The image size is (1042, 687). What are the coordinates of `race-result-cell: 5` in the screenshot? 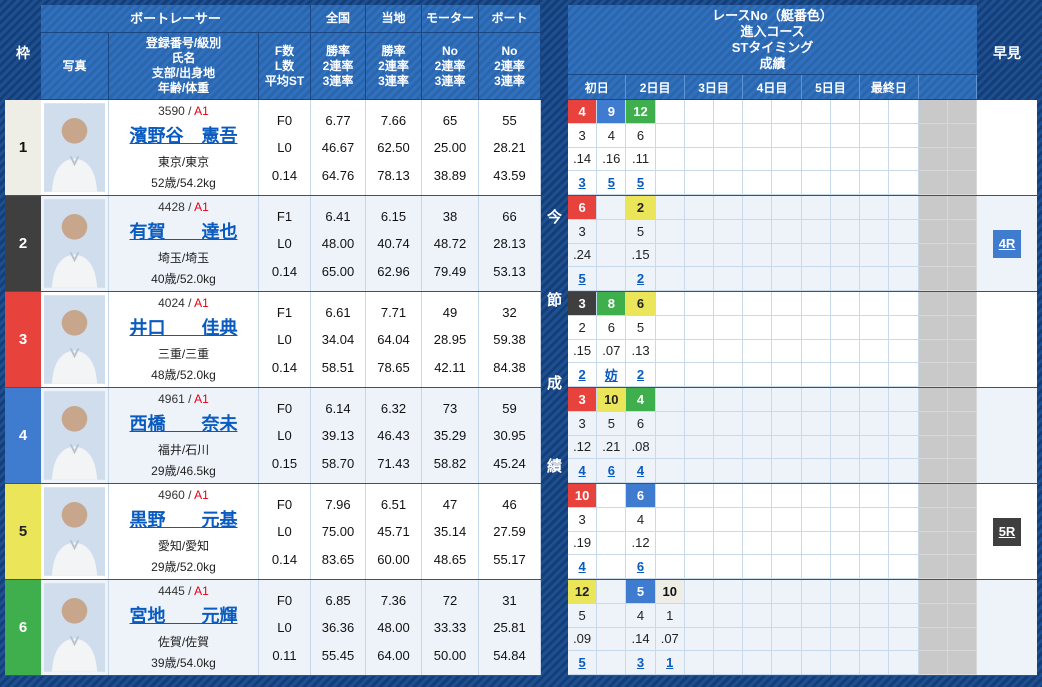 It's located at (612, 183).